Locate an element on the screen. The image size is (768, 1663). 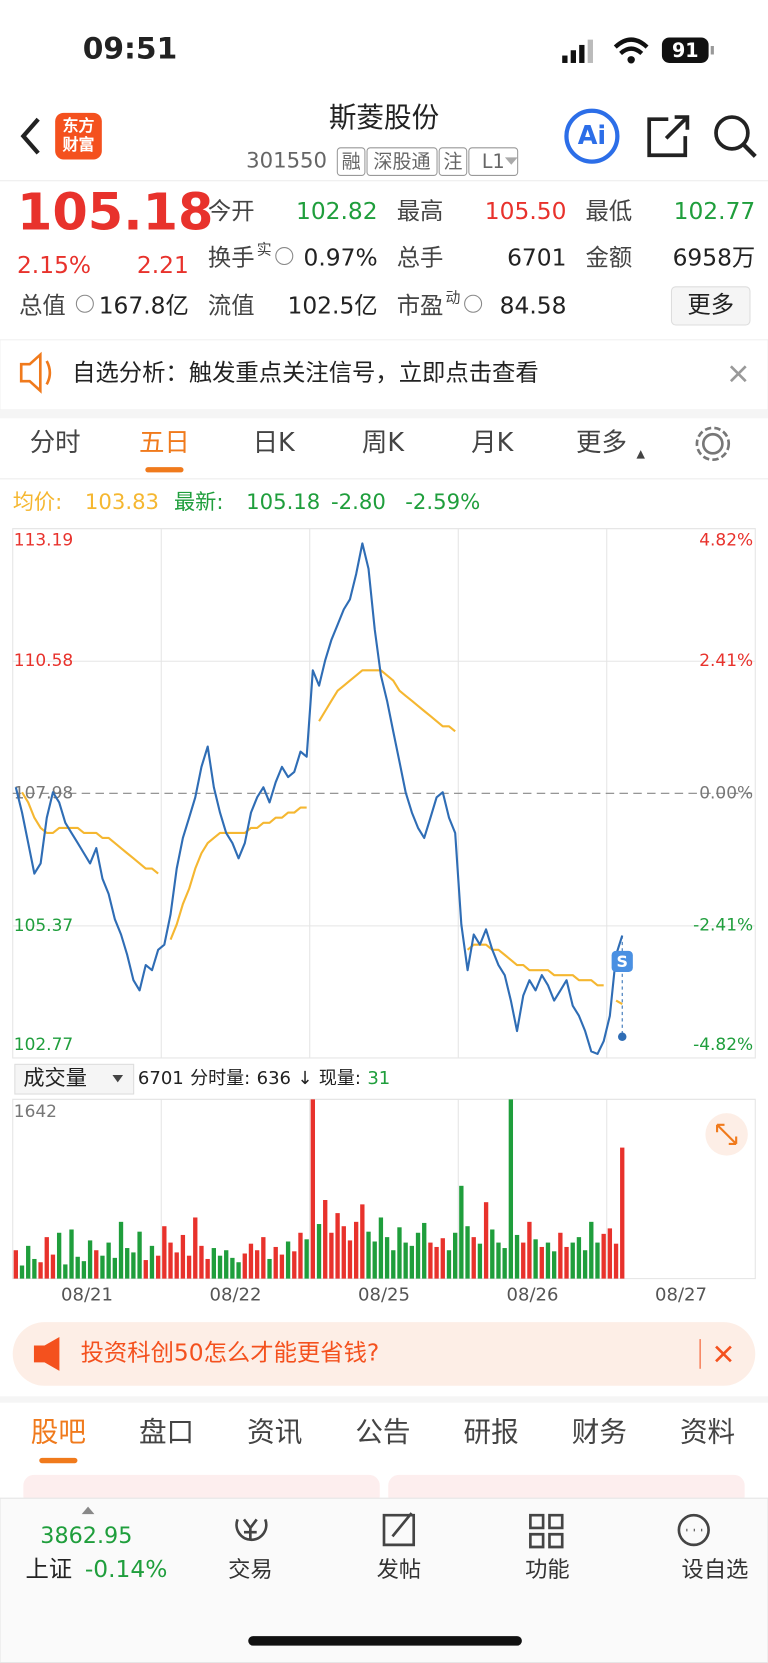
field-value: 102.5亿 is located at coordinates (333, 305).